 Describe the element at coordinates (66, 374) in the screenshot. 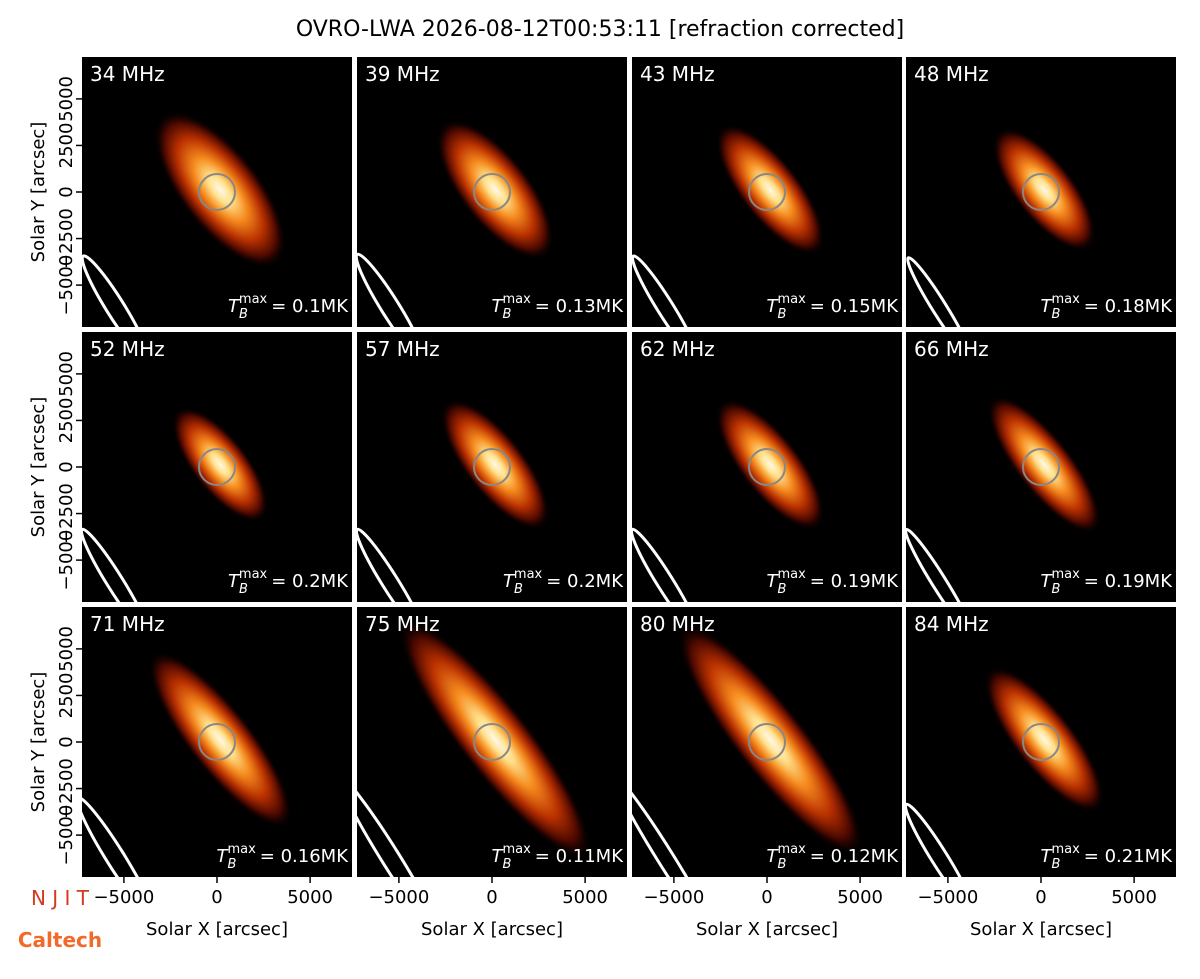

I see `y-tick-label: 5000` at that location.